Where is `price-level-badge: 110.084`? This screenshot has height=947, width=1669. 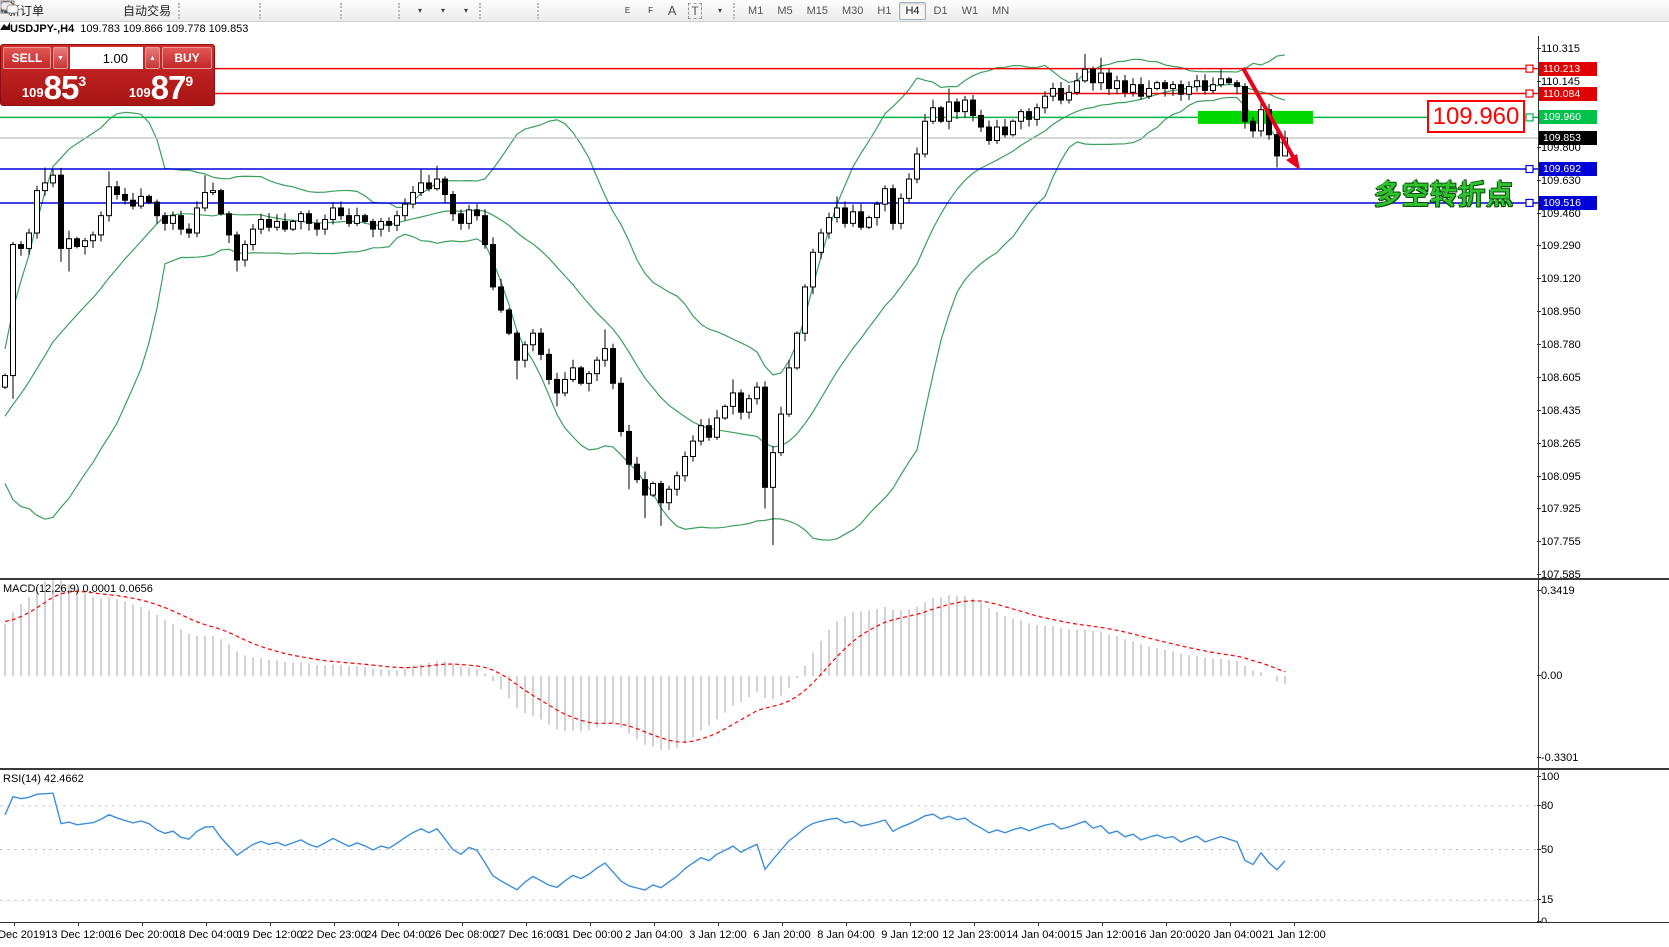 price-level-badge: 110.084 is located at coordinates (1568, 93).